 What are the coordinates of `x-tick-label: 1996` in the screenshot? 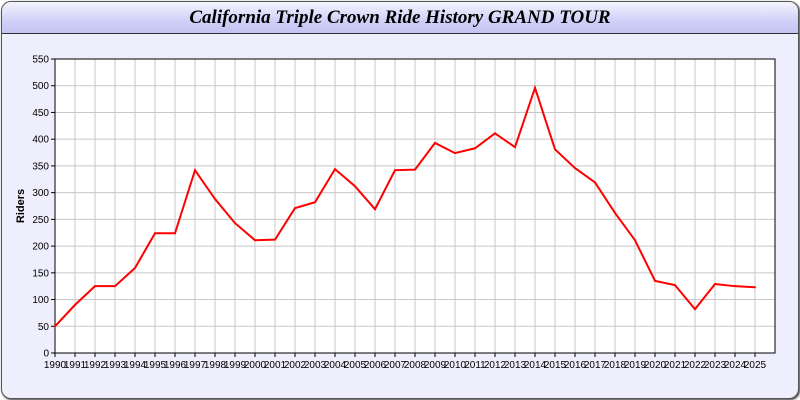 It's located at (175, 365).